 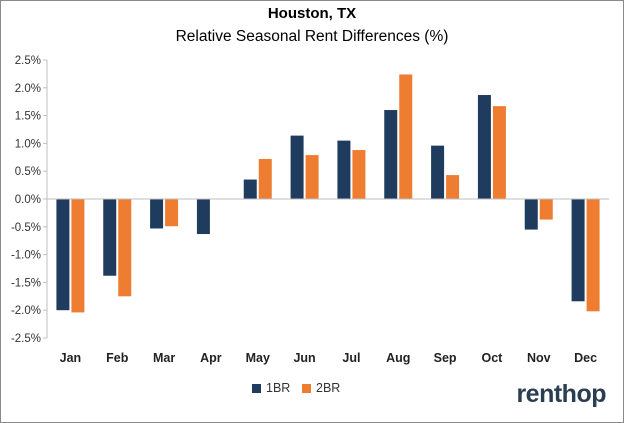 What do you see at coordinates (453, 187) in the screenshot?
I see `bar-2br-sep` at bounding box center [453, 187].